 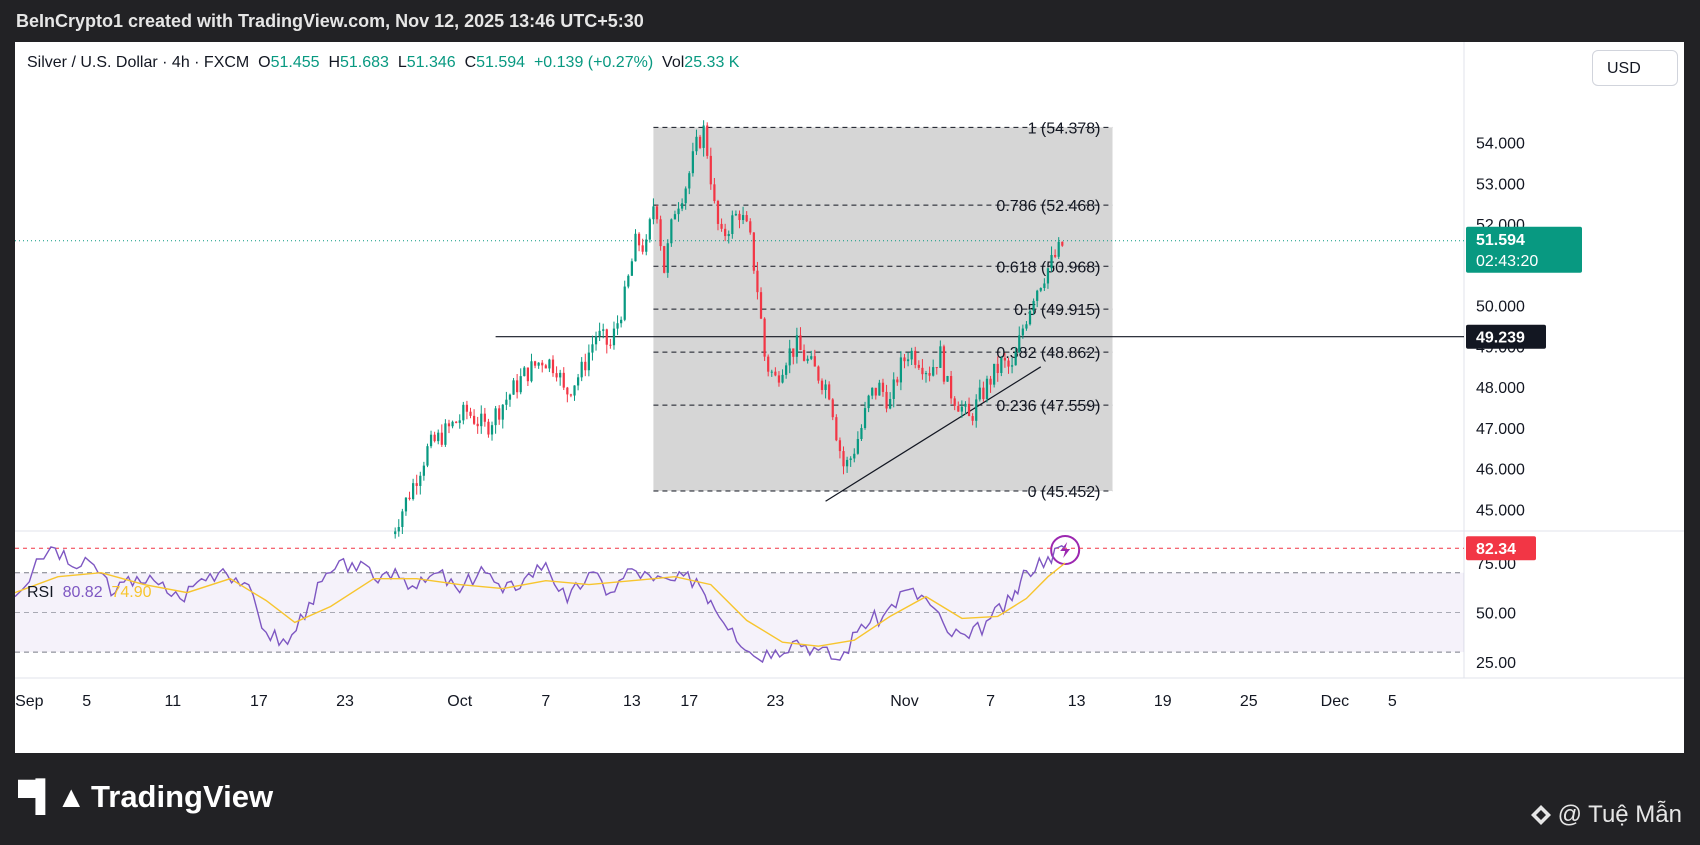 What do you see at coordinates (182, 796) in the screenshot?
I see `tradingview-brand: TradingView` at bounding box center [182, 796].